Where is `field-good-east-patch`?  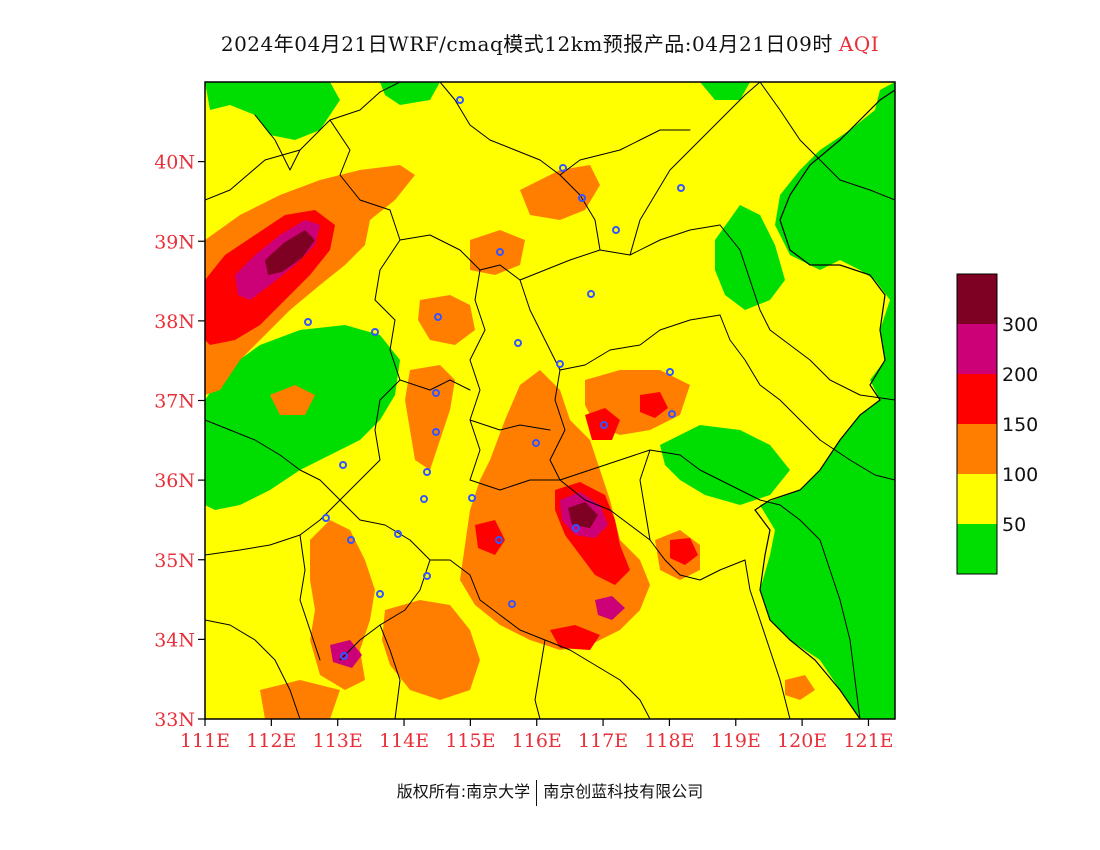
field-good-east-patch is located at coordinates (725, 465).